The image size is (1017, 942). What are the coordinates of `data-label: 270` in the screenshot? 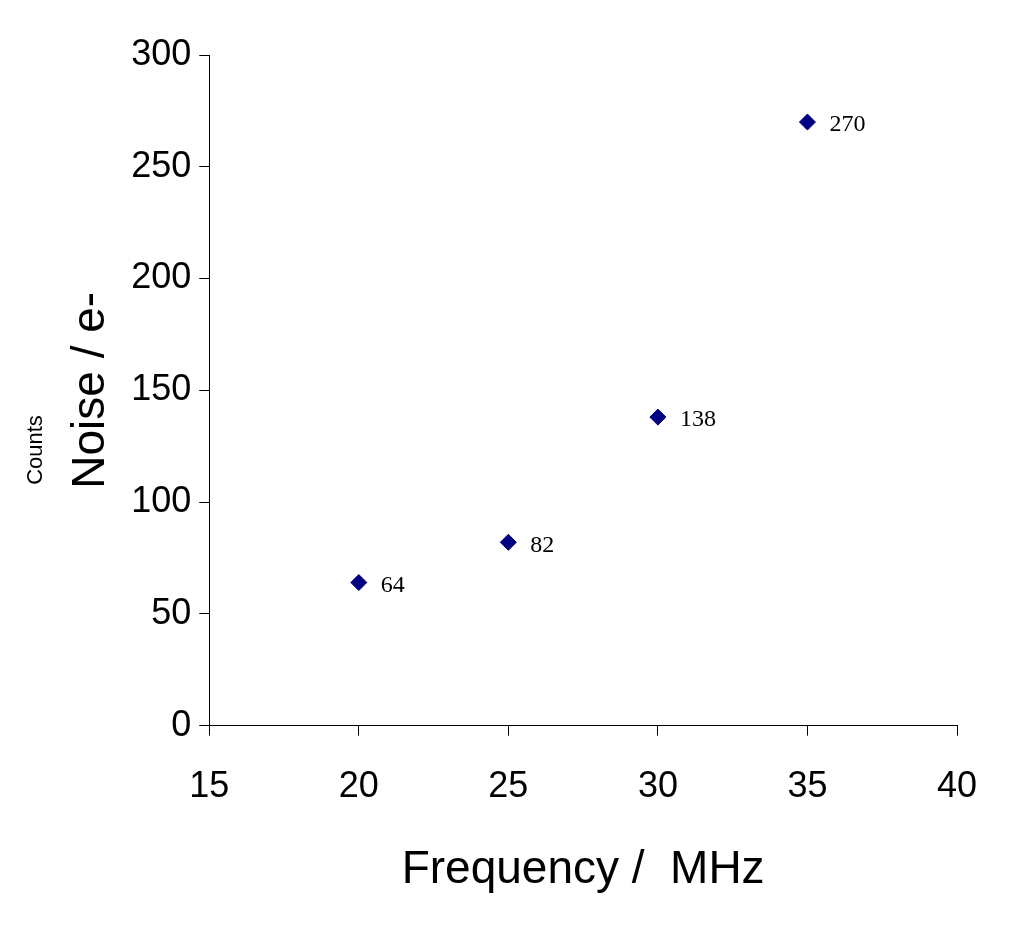 It's located at (847, 123).